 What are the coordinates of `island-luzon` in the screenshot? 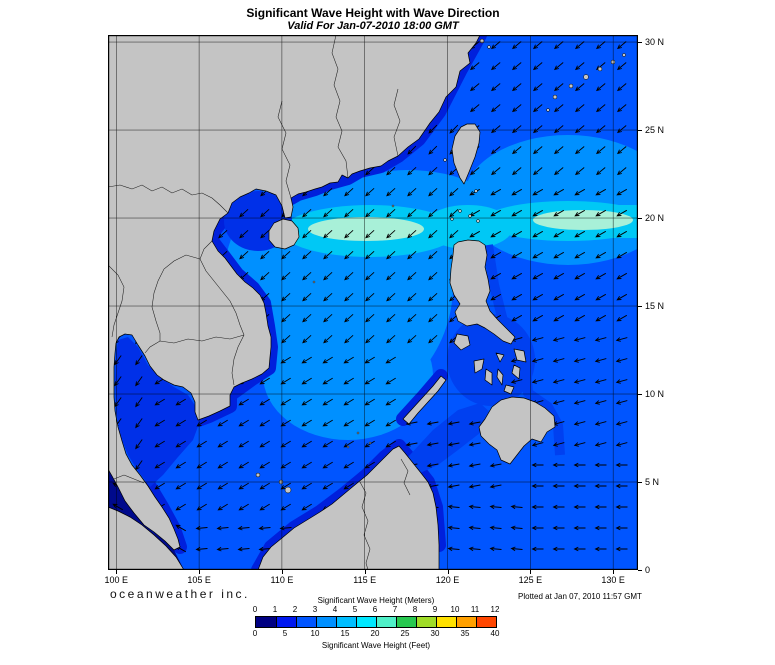 It's located at (482, 292).